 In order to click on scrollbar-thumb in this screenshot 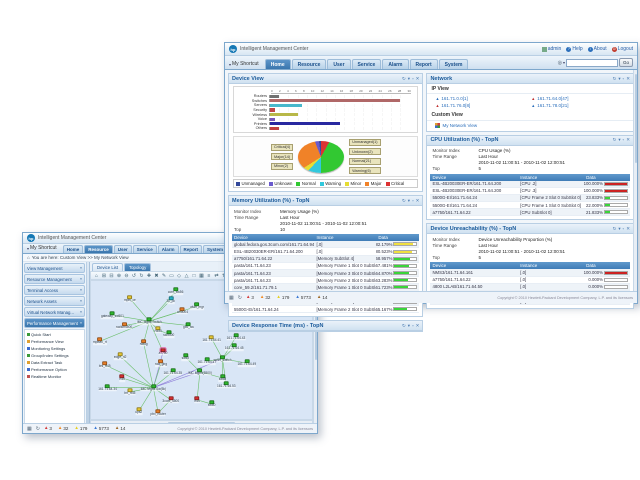, I will do `click(315, 335)`.